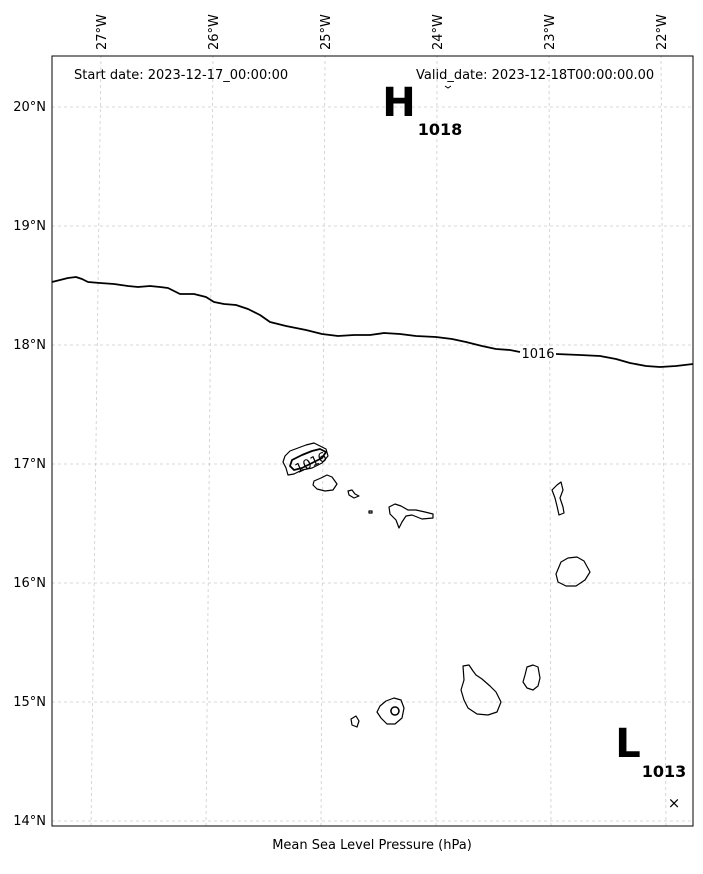 The image size is (703, 874). Describe the element at coordinates (411, 516) in the screenshot. I see `island-sao-nicolau` at that location.